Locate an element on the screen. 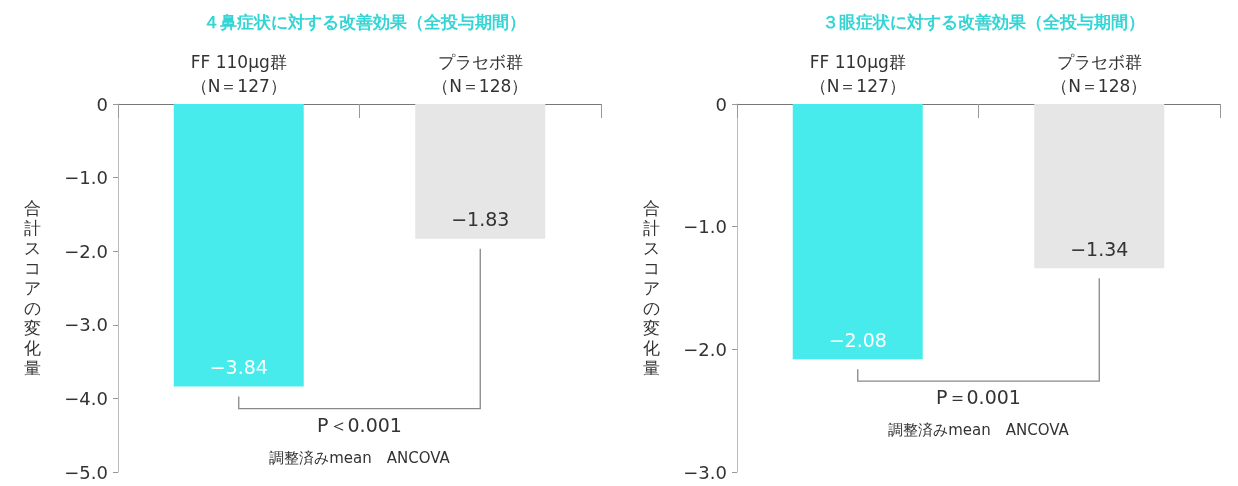  annotation: P＝0.001 is located at coordinates (978, 398).